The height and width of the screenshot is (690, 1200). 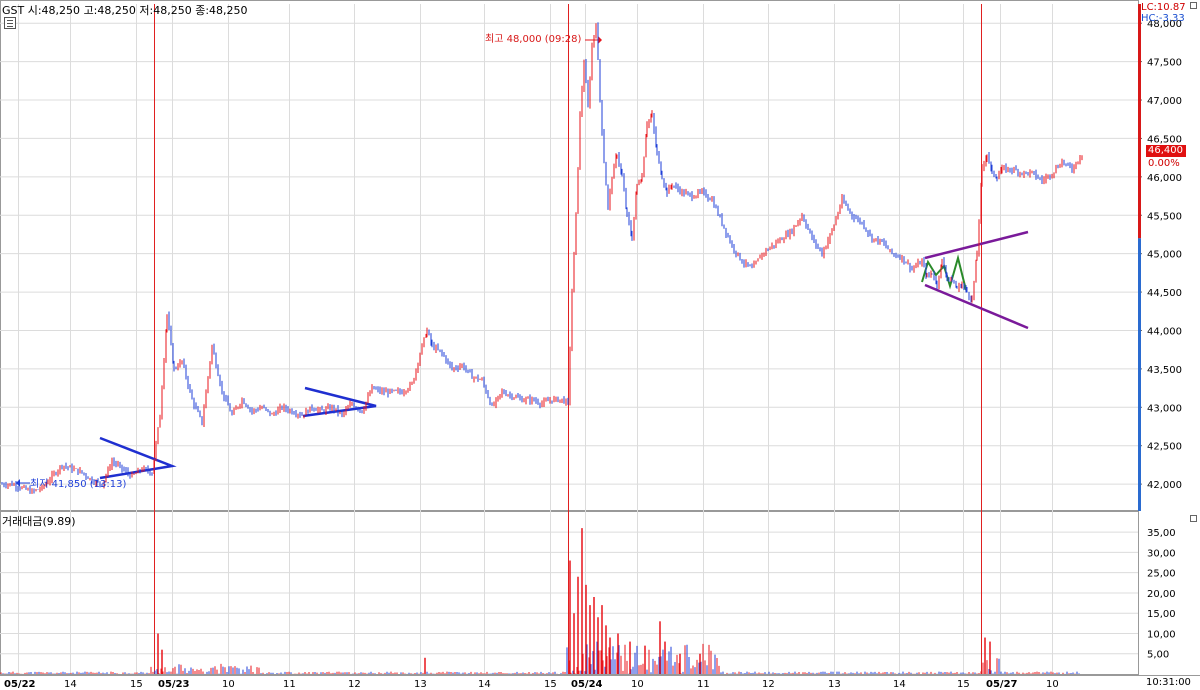 I want to click on price-tick-label: 47,000, so click(x=1164, y=101).